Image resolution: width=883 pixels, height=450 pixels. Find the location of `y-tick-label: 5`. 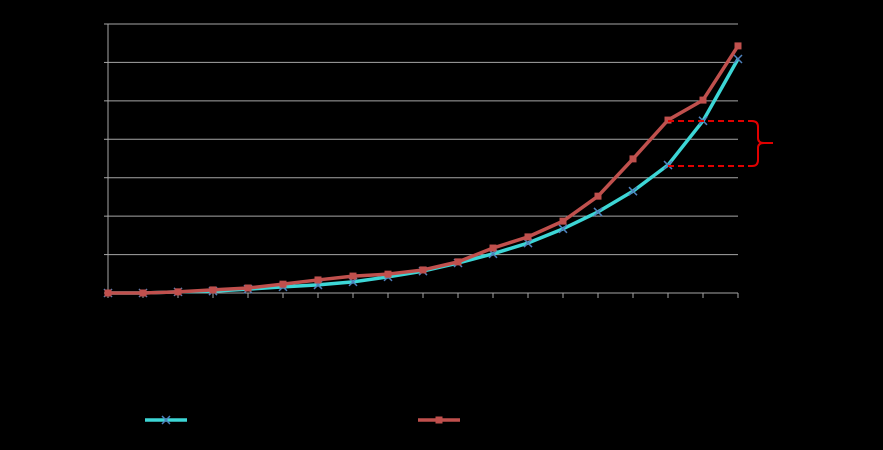

y-tick-label: 5 is located at coordinates (94, 100).